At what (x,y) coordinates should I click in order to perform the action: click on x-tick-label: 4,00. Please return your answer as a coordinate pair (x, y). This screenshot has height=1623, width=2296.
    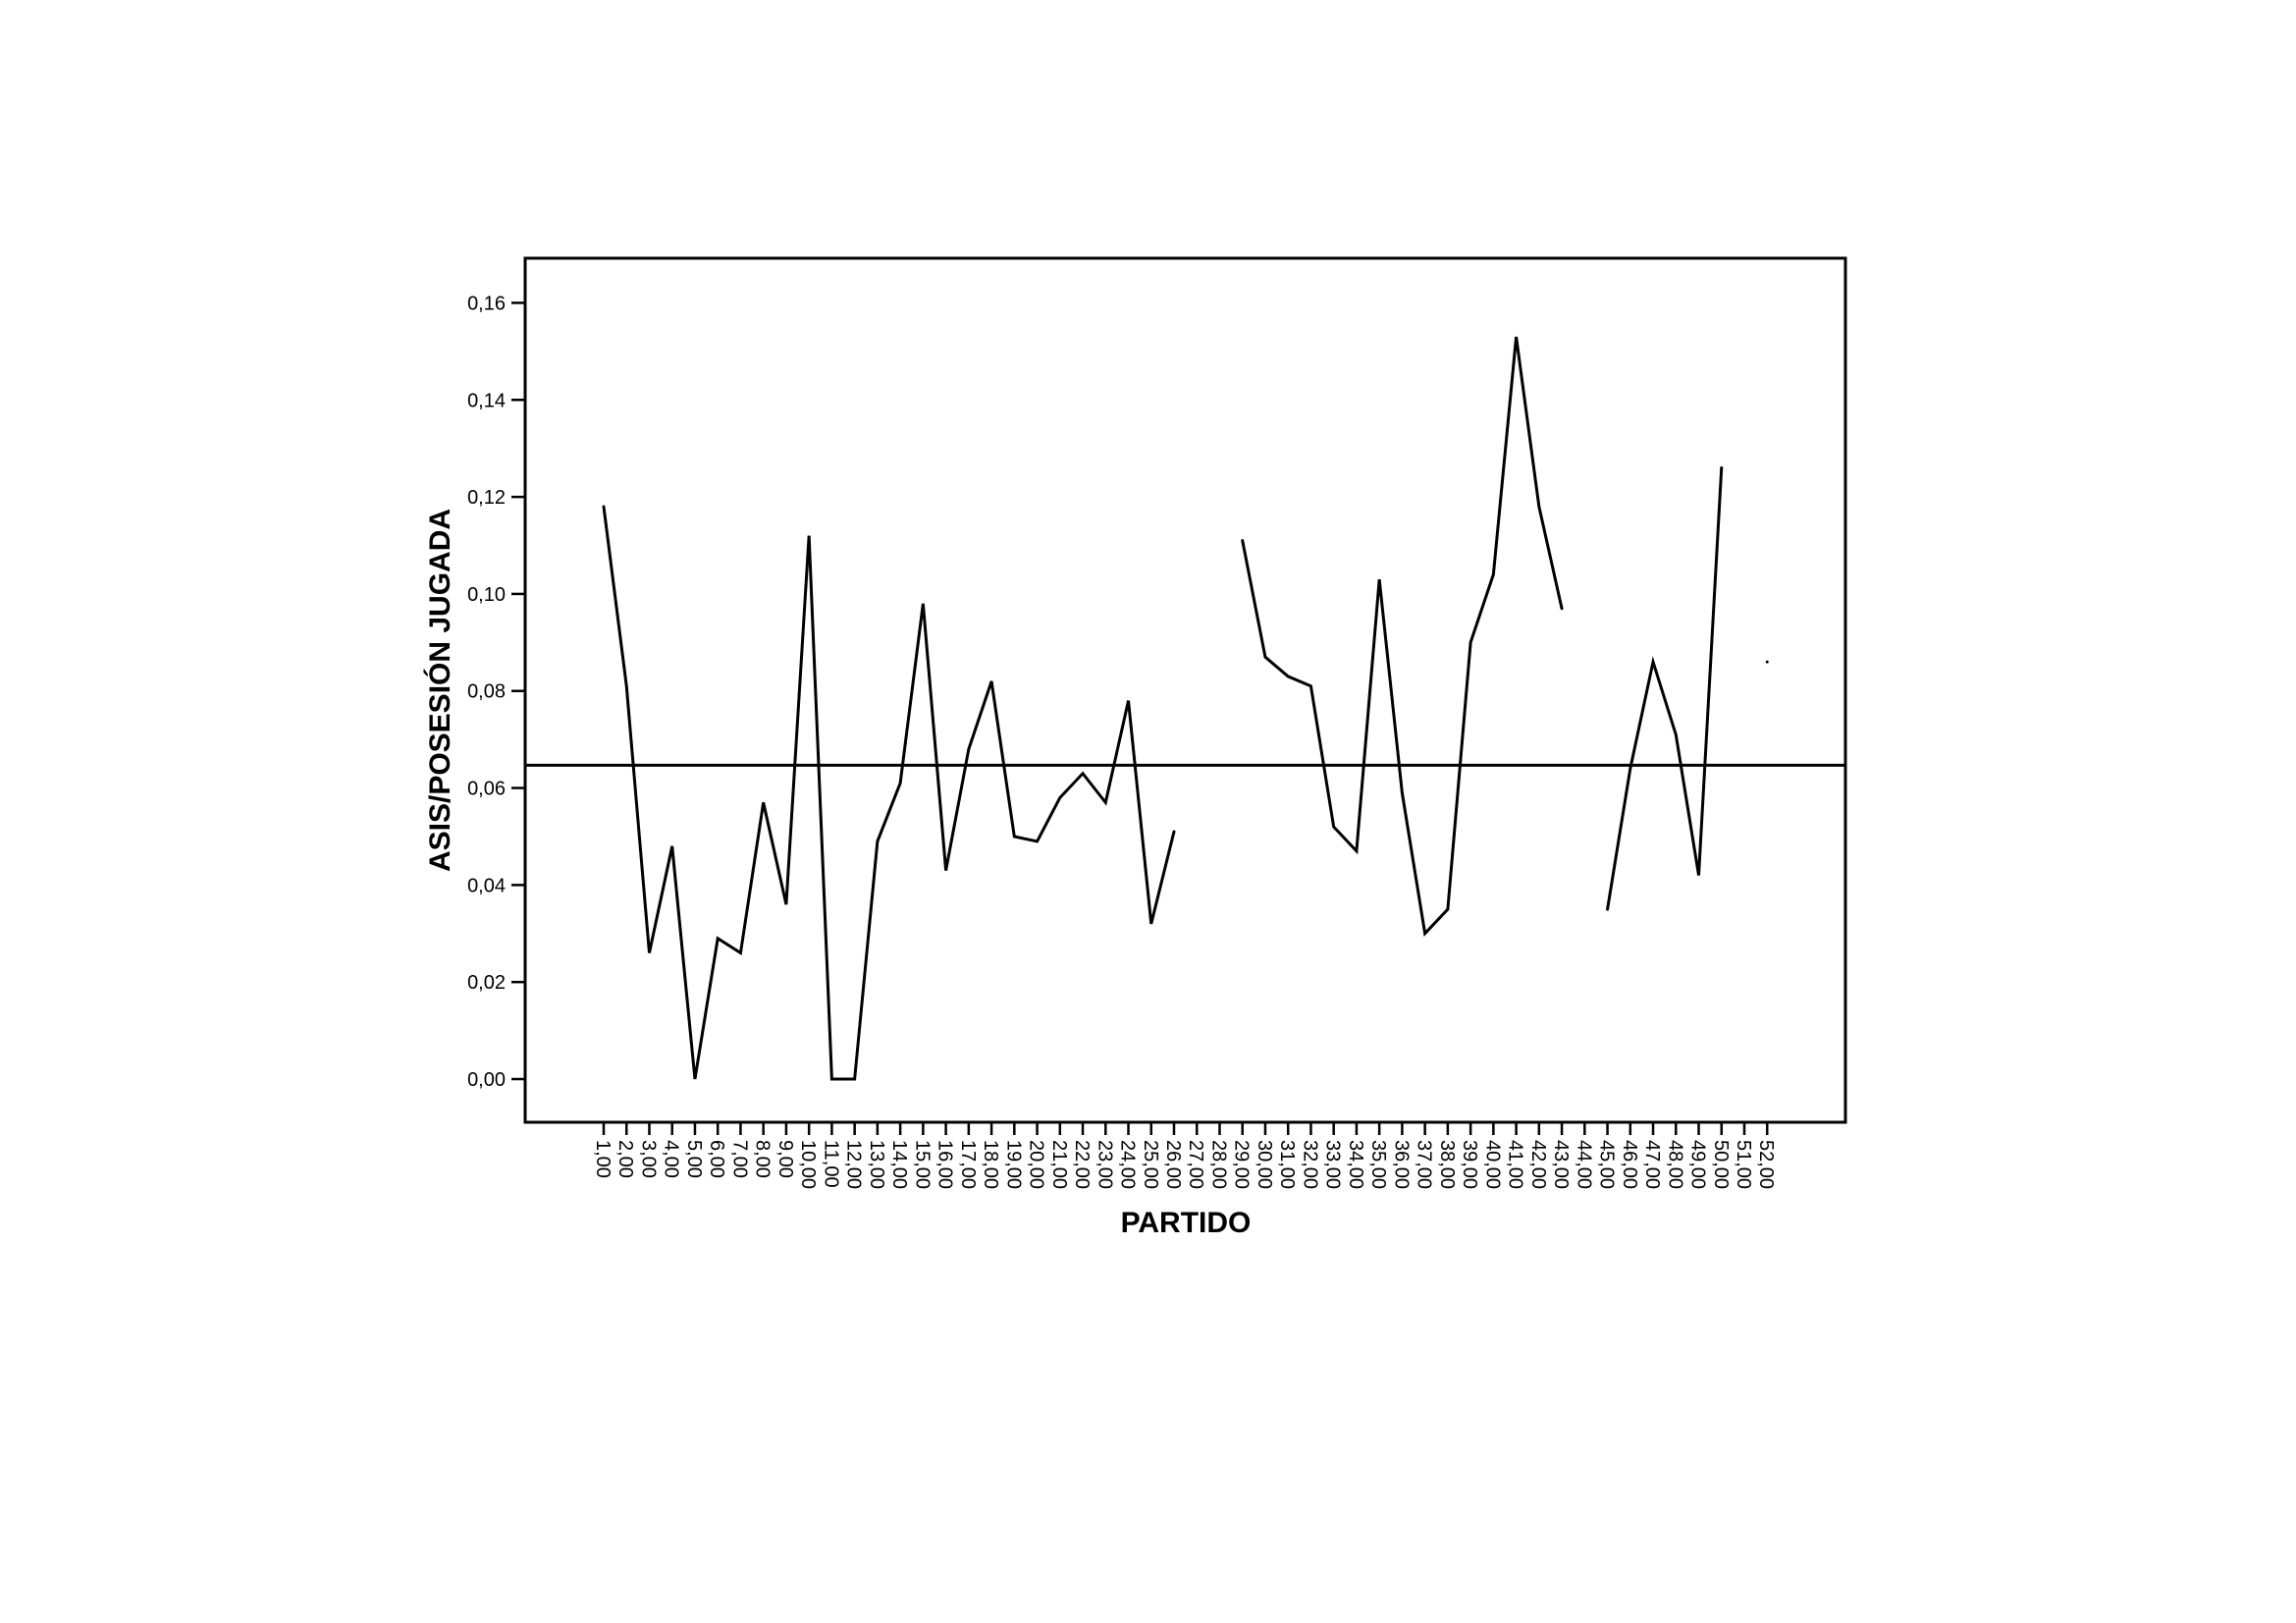
    Looking at the image, I should click on (671, 1159).